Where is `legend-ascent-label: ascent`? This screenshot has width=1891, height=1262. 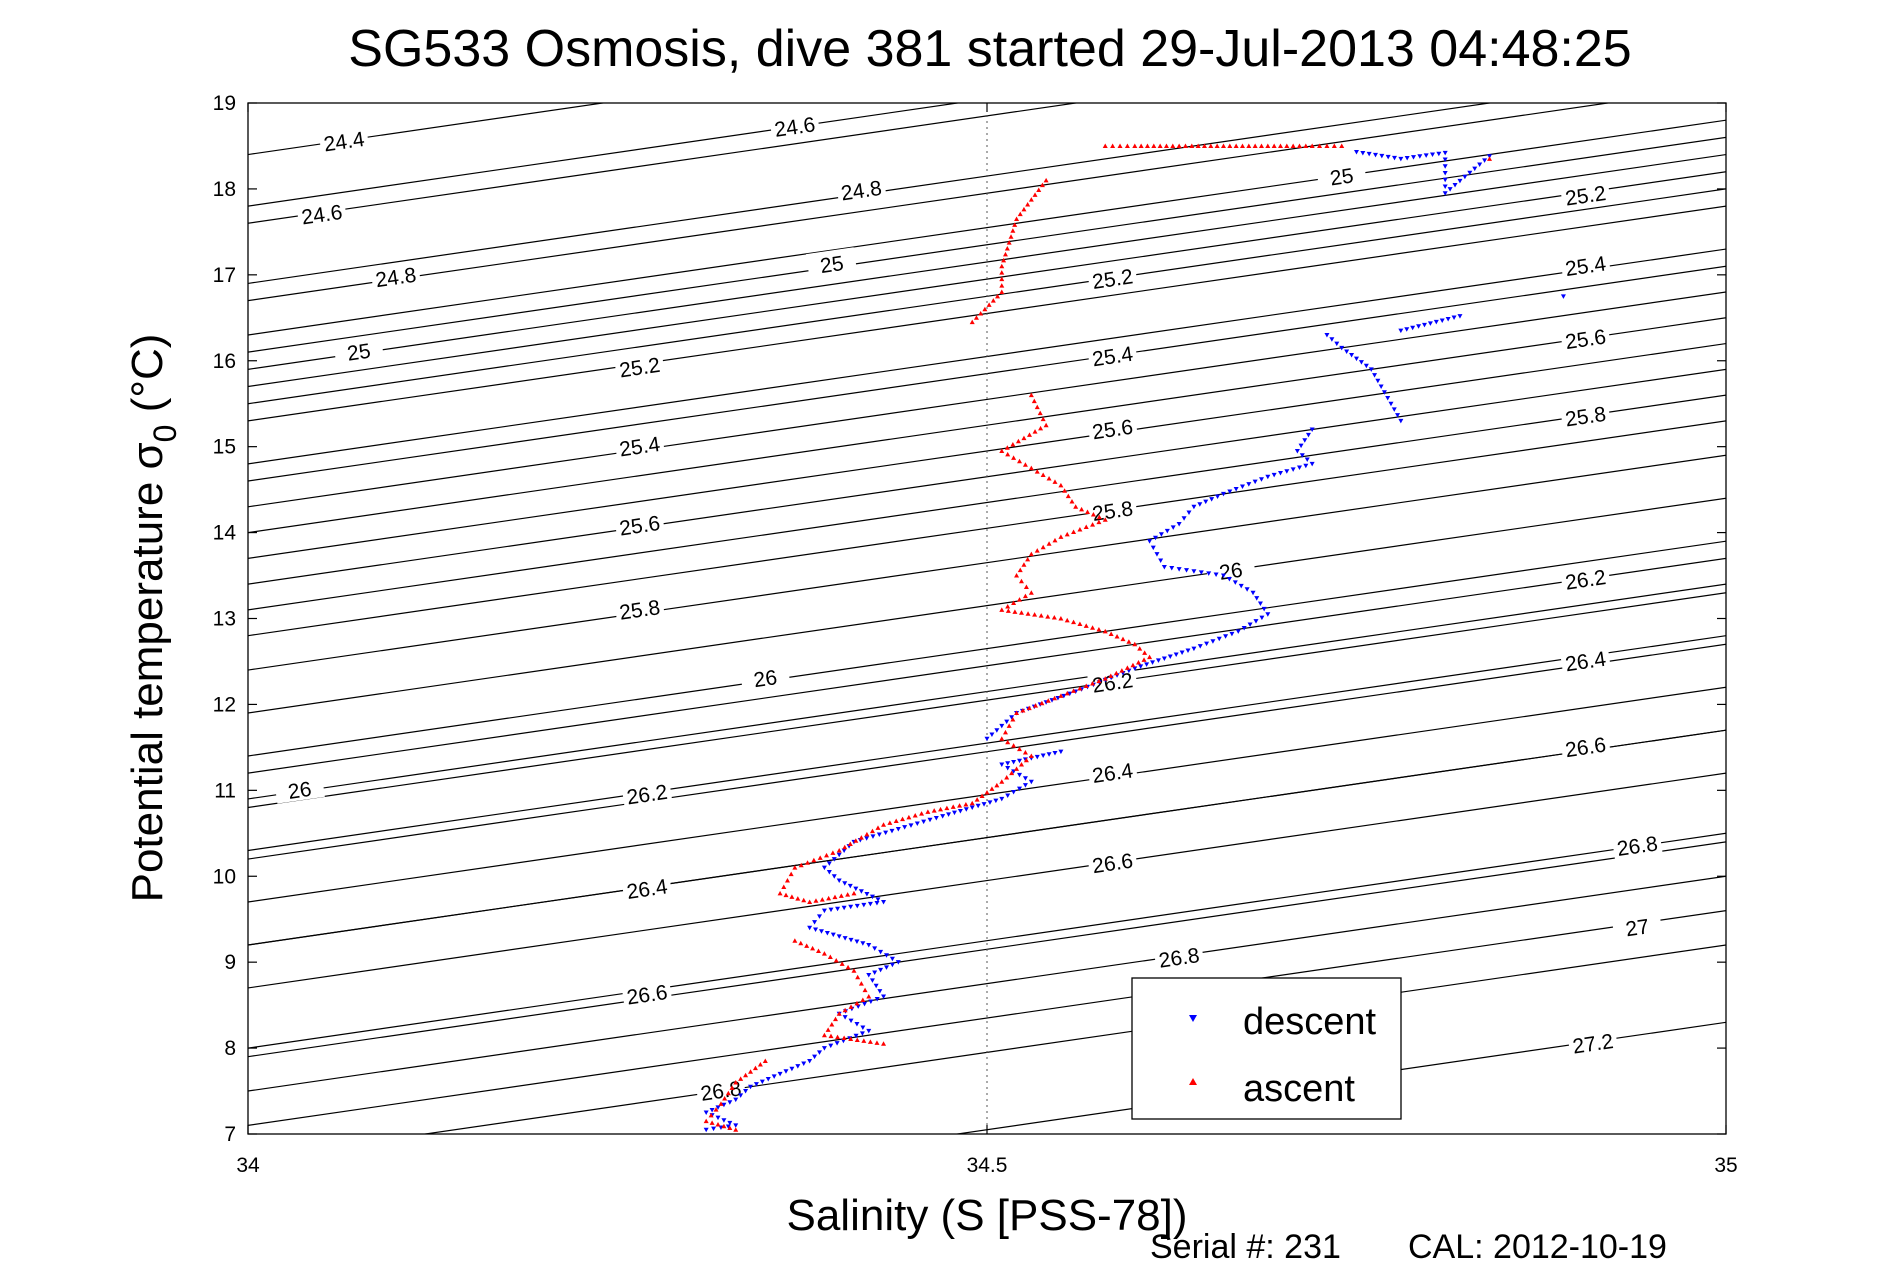
legend-ascent-label: ascent is located at coordinates (1299, 1089).